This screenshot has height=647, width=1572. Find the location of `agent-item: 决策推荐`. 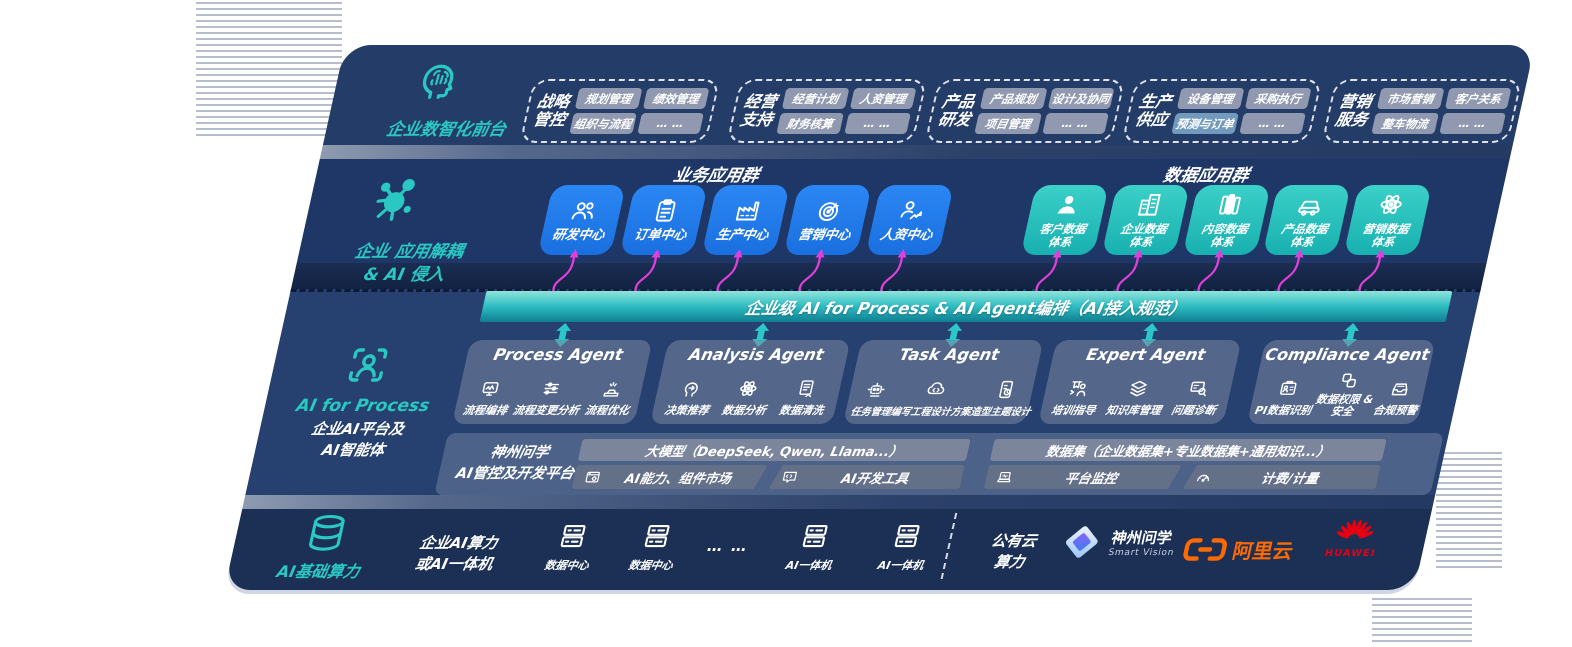

agent-item: 决策推荐 is located at coordinates (689, 398).